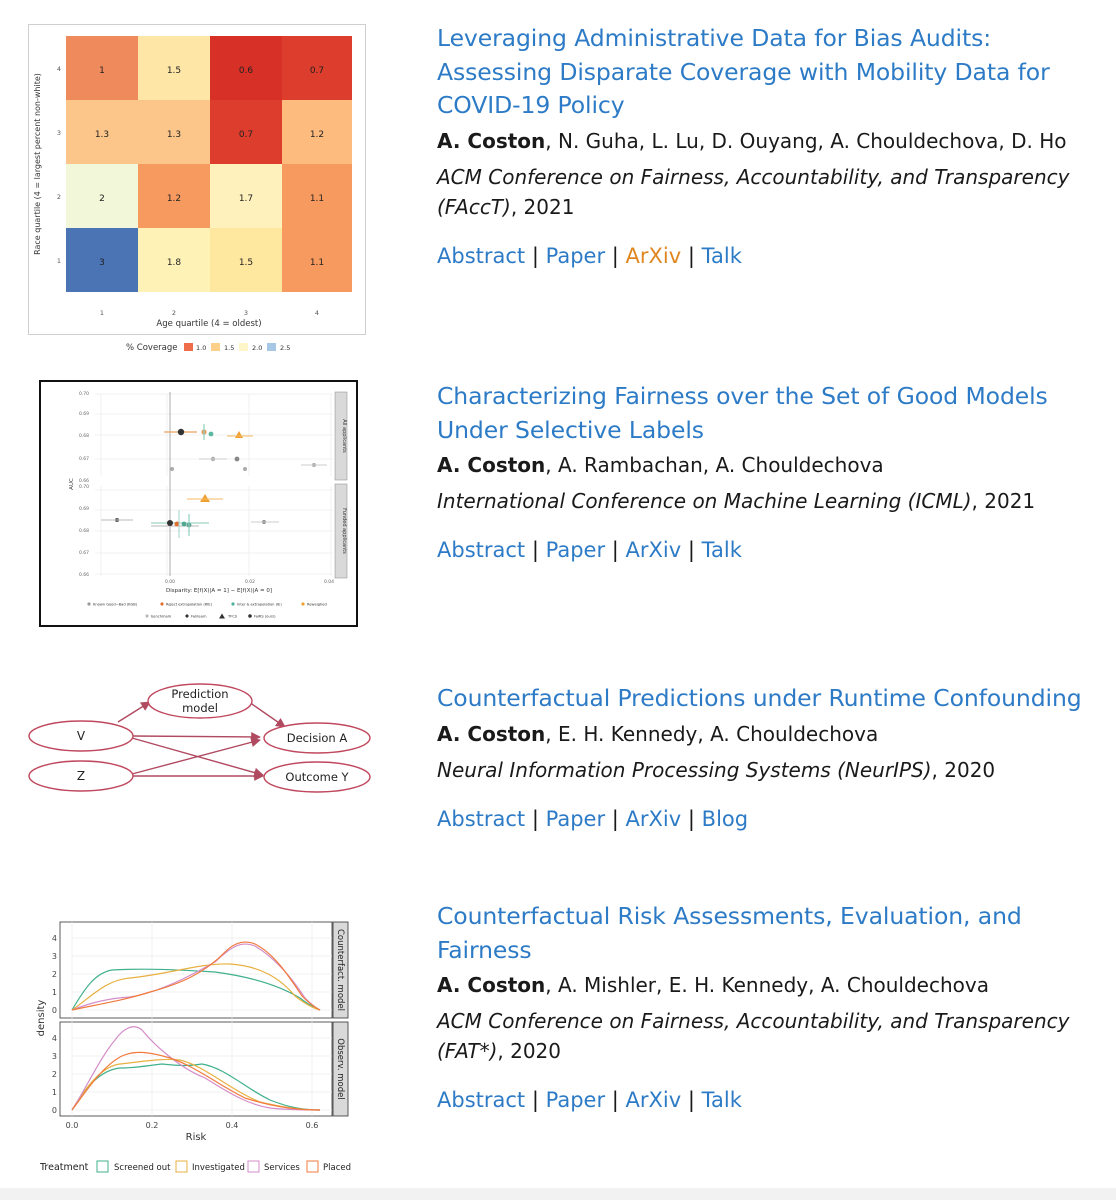 The image size is (1116, 1200). Describe the element at coordinates (199, 694) in the screenshot. I see `node-label: Prediction` at that location.